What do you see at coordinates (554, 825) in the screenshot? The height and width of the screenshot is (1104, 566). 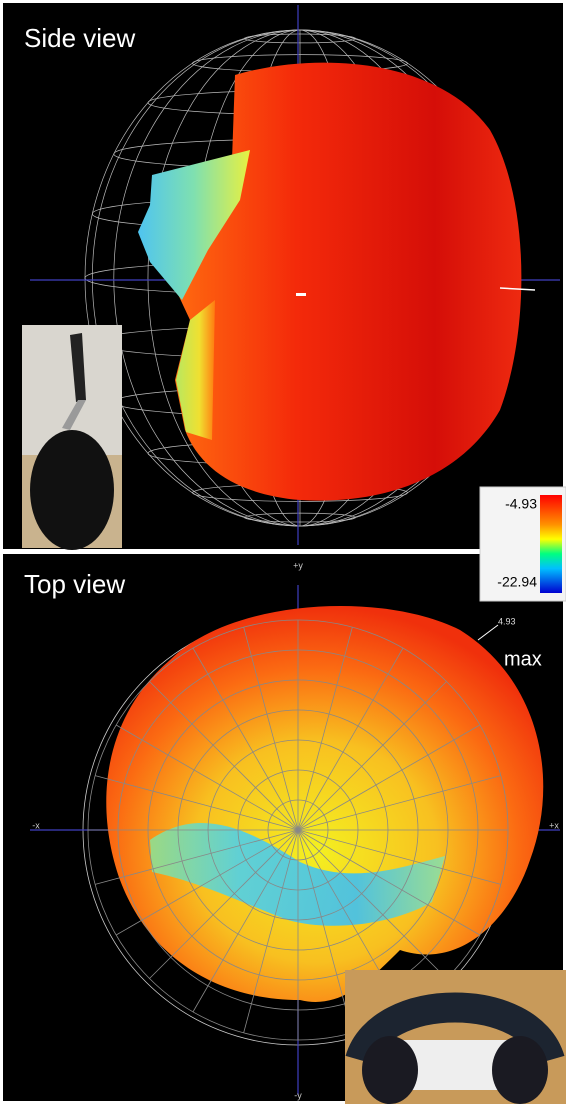 I see `axis-label: +x` at bounding box center [554, 825].